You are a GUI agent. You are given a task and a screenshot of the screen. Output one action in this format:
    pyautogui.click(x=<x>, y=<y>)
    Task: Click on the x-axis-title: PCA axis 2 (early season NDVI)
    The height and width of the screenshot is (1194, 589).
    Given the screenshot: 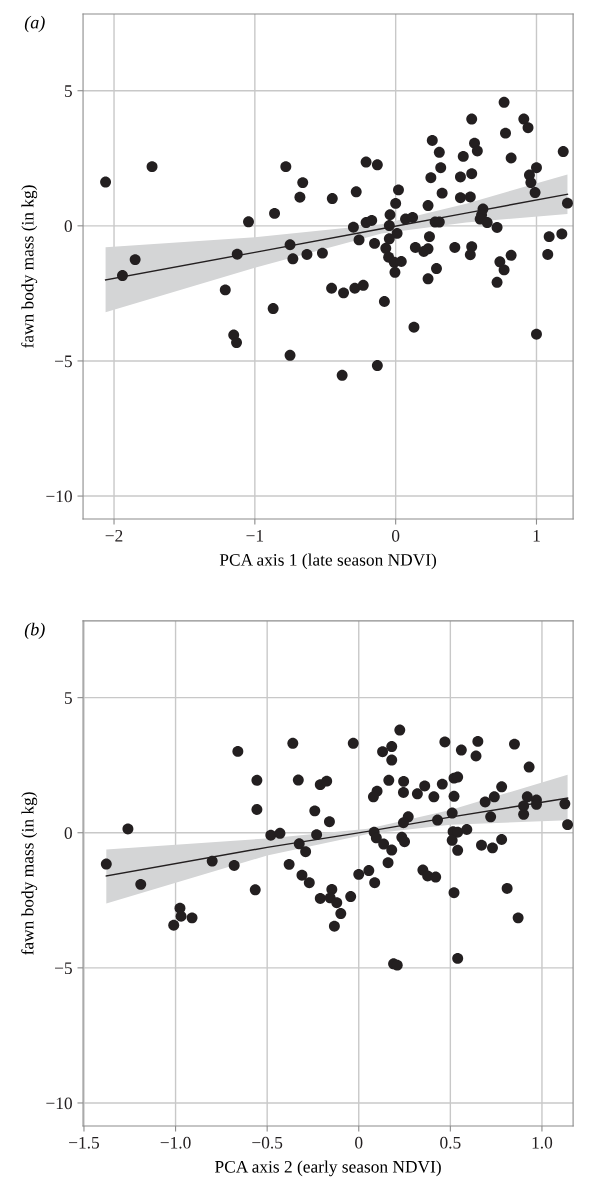 What is the action you would take?
    pyautogui.click(x=328, y=1168)
    